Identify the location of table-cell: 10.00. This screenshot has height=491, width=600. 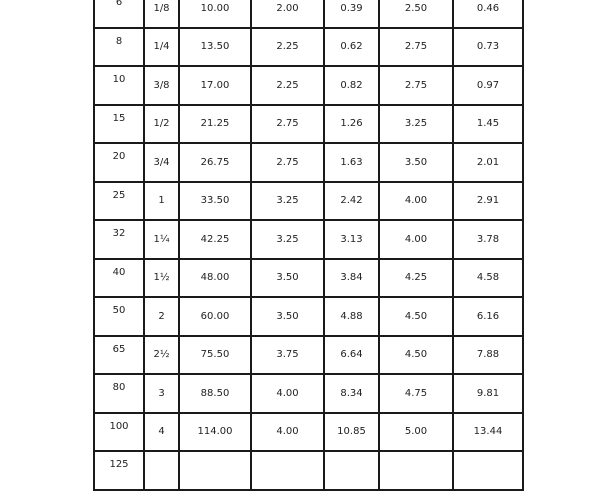
(215, 14).